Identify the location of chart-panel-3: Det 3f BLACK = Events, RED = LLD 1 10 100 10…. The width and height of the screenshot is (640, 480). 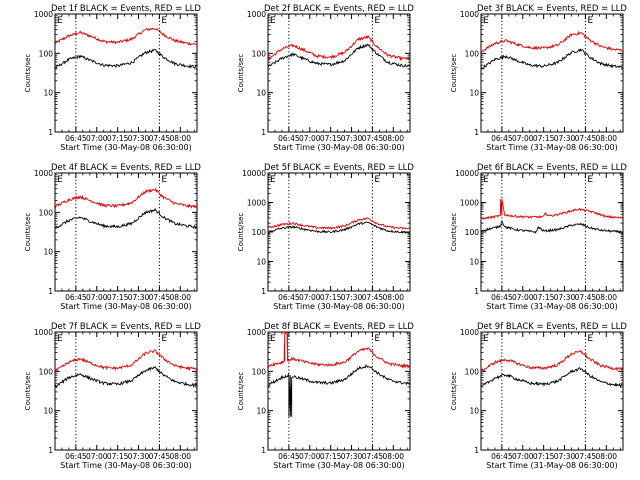
(538, 78).